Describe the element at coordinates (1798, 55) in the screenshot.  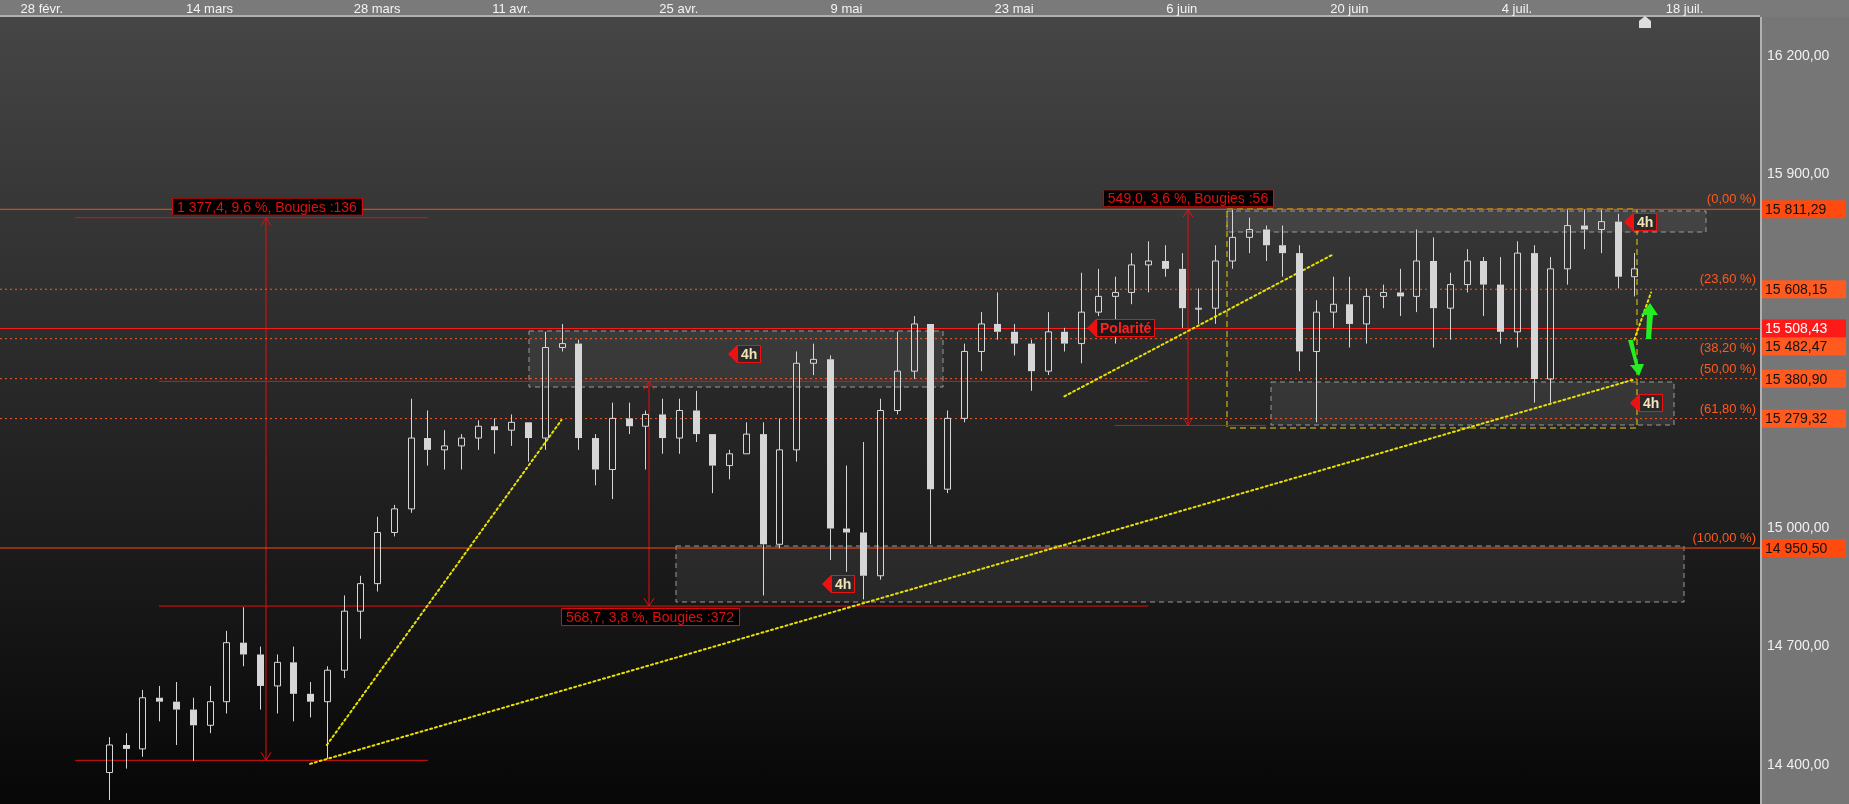
I see `y-tick-label: 16 200,00` at that location.